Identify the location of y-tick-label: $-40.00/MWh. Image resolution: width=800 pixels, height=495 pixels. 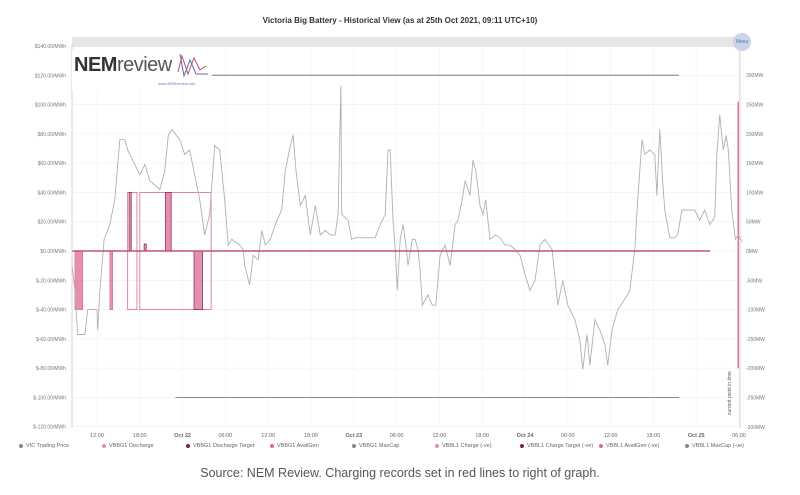
(51, 311).